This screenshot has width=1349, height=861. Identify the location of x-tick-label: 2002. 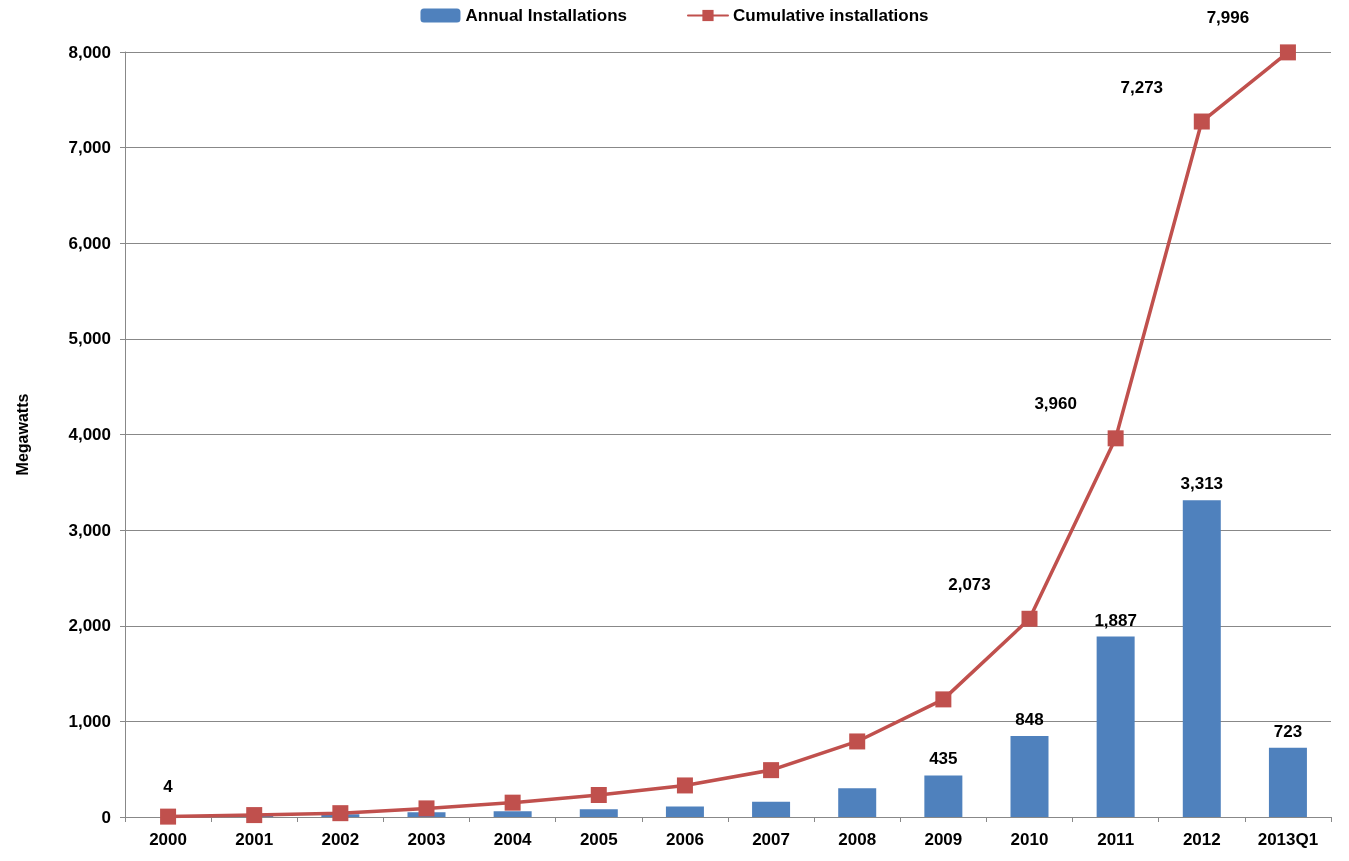
(340, 839).